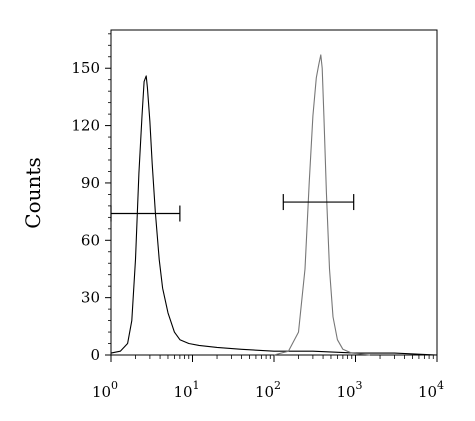 Image resolution: width=475 pixels, height=421 pixels. I want to click on y-axis-title: Counts, so click(33, 192).